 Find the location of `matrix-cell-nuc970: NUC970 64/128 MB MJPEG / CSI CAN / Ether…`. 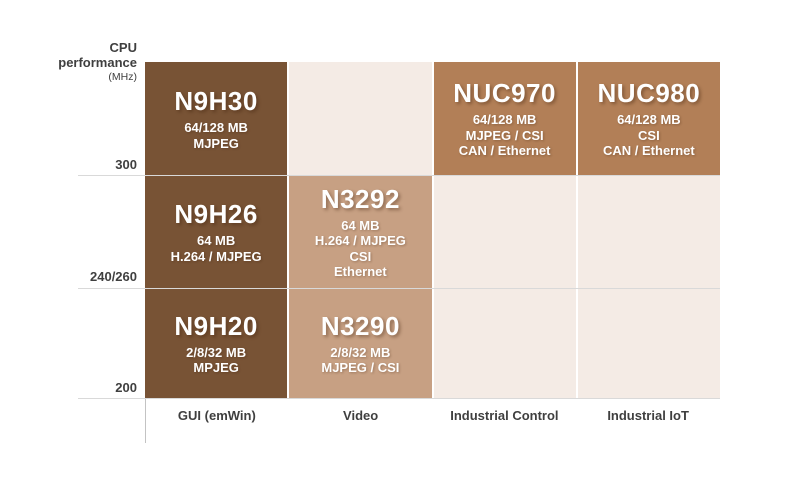

matrix-cell-nuc970: NUC970 64/128 MB MJPEG / CSI CAN / Ether… is located at coordinates (504, 118).